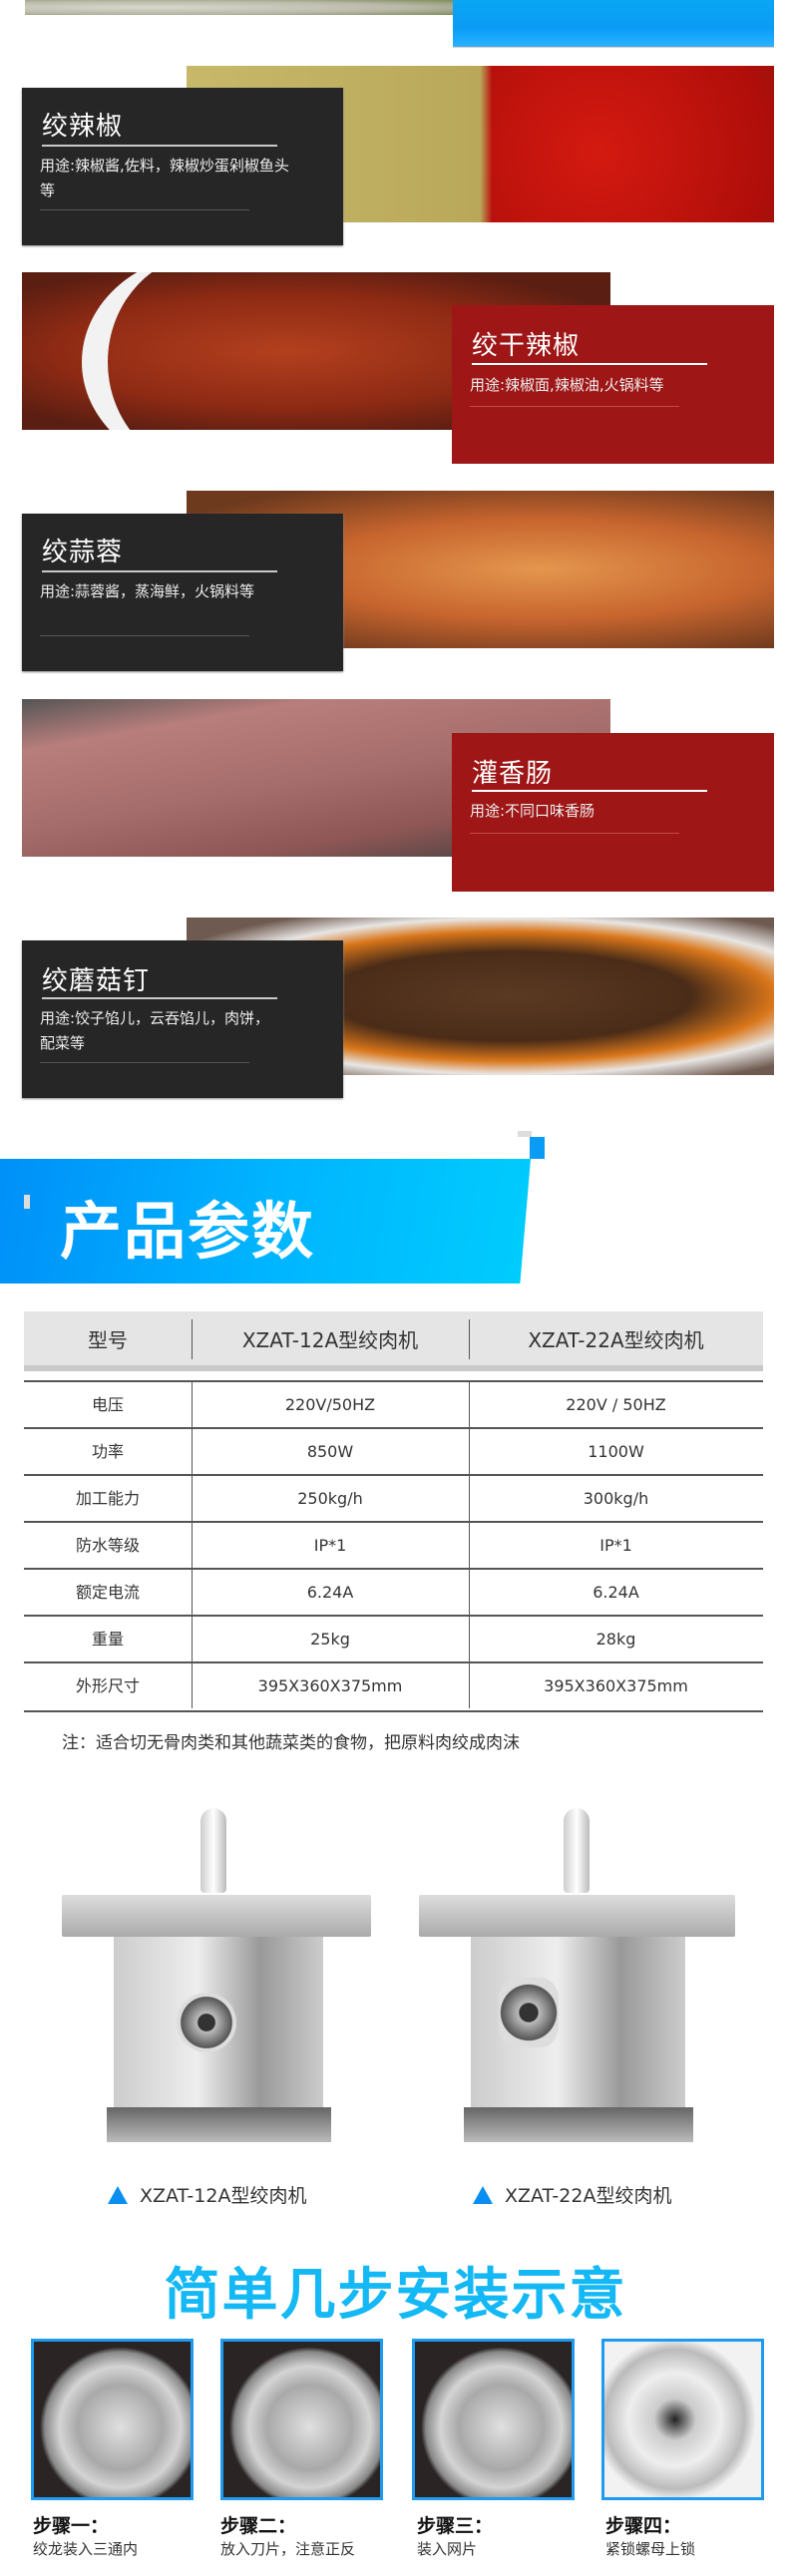  I want to click on use-card-mushroom: 绞蘑菇钉 用途:饺子馅儿，云吞馅儿，肉饼，配菜等, so click(183, 1019).